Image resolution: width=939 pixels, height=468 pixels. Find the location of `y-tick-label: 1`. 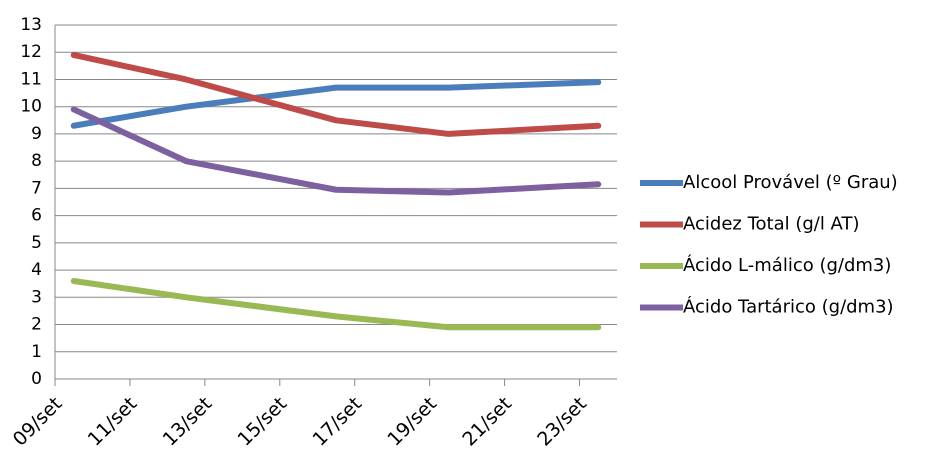

y-tick-label: 1 is located at coordinates (36, 352).